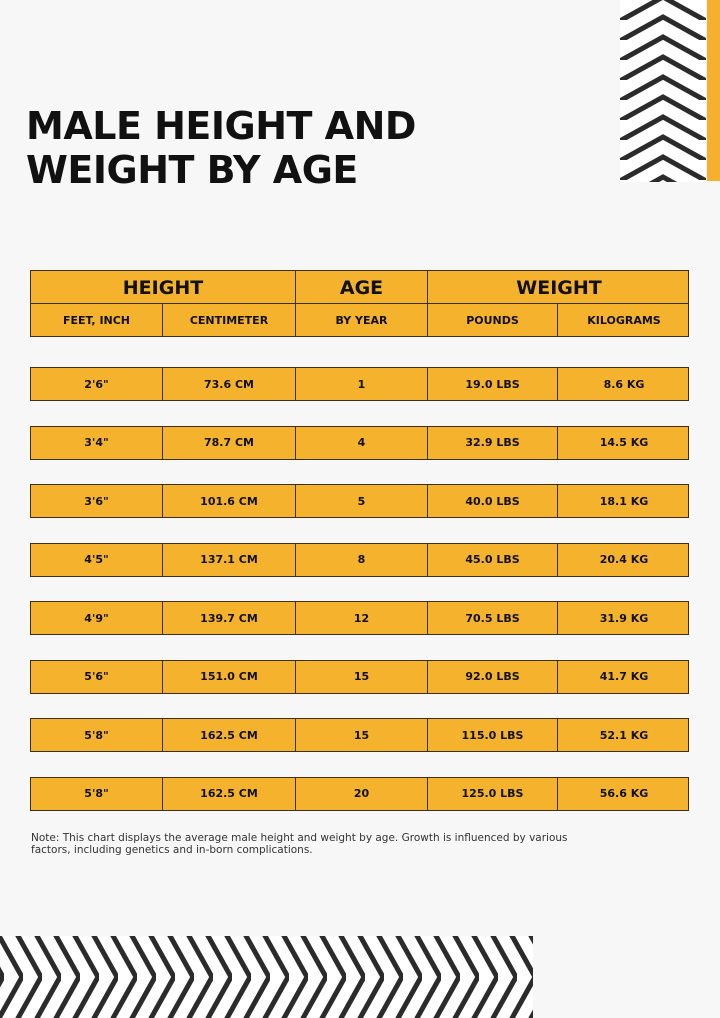  I want to click on table-row: 5'6" 151.0 CM 15 92.0 LBS 41.7 KG, so click(359, 676).